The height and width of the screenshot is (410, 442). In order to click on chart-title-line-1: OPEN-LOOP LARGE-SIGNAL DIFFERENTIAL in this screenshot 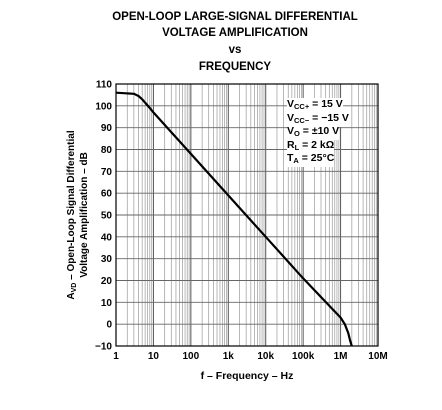, I will do `click(235, 17)`.